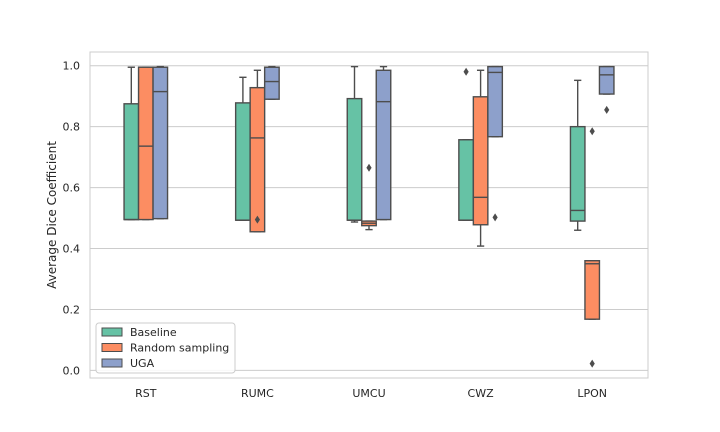 The width and height of the screenshot is (720, 432). What do you see at coordinates (72, 309) in the screenshot?
I see `y-tick-label: 0.2` at bounding box center [72, 309].